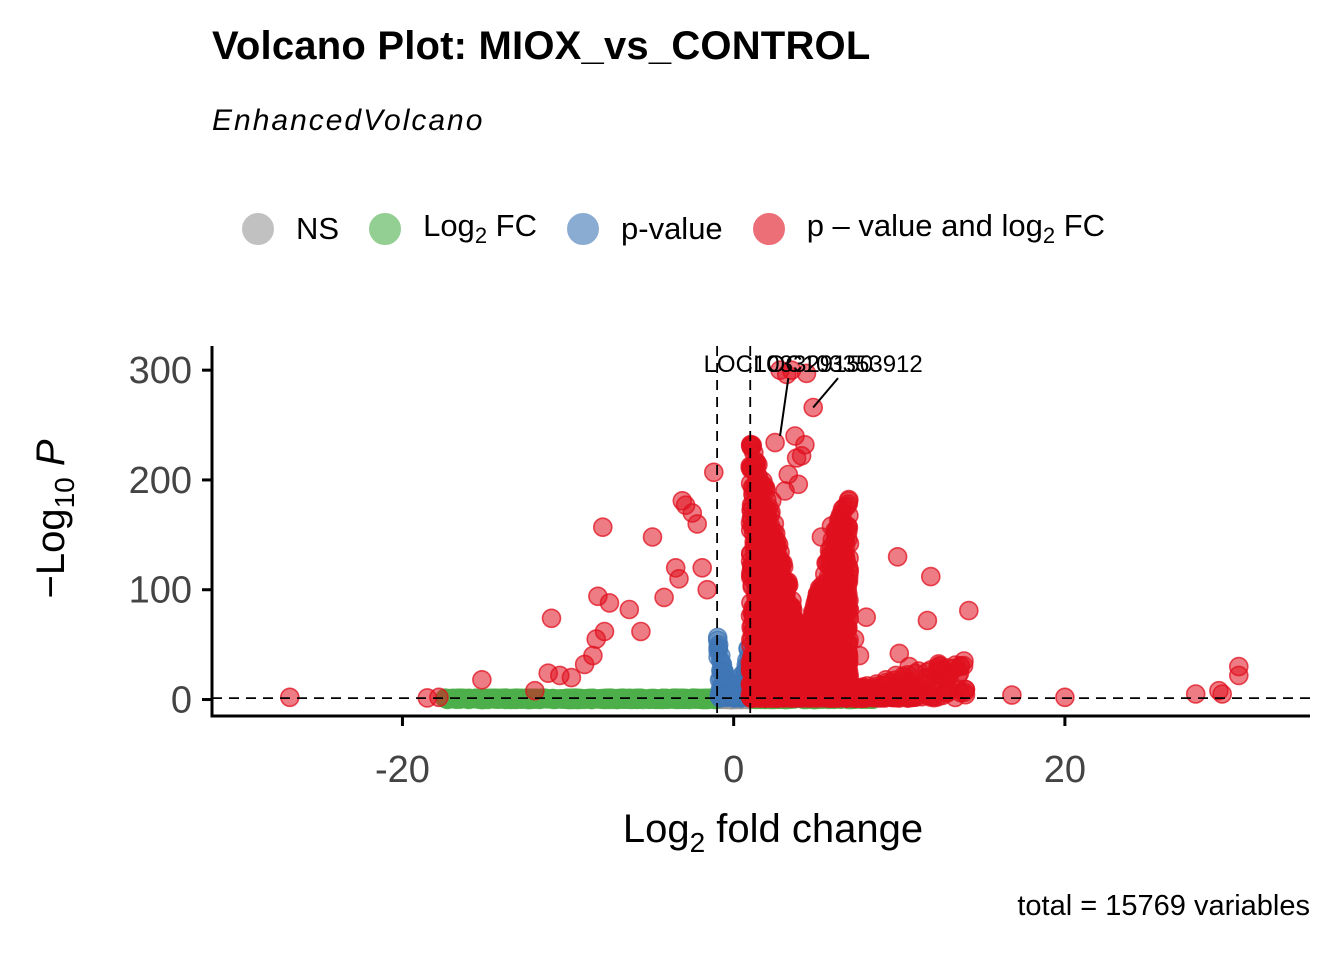 The width and height of the screenshot is (1344, 960). I want to click on legend-item-ns: NS, so click(290, 229).